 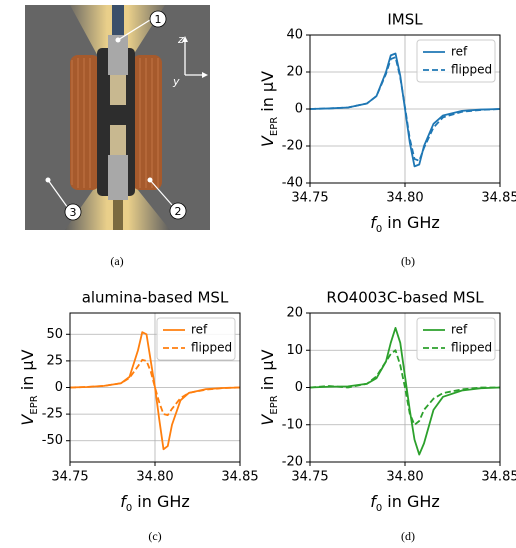 I want to click on y-tick-label: 25, so click(x=54, y=360).